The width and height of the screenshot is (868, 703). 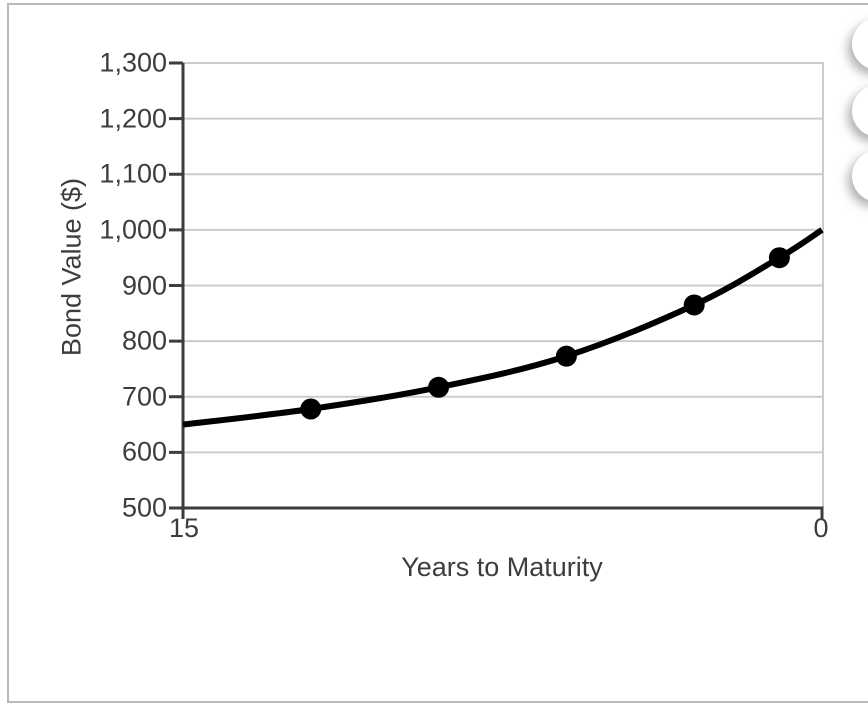 What do you see at coordinates (502, 567) in the screenshot?
I see `x-axis-title: Years to Maturity` at bounding box center [502, 567].